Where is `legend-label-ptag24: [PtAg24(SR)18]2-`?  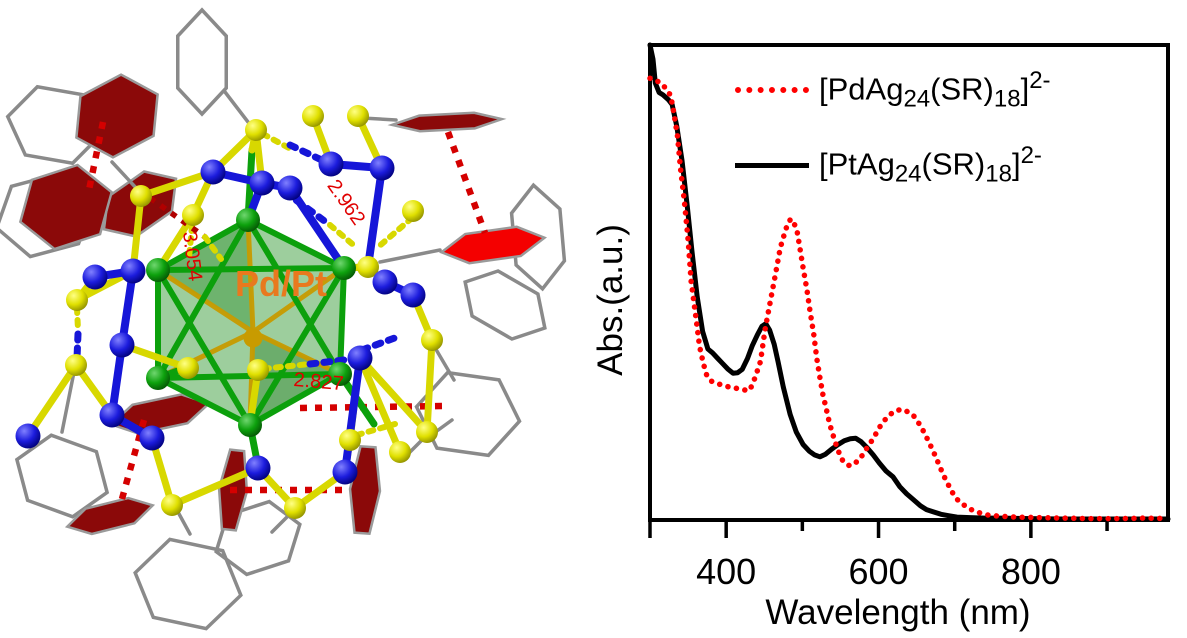 legend-label-ptag24: [PtAg24(SR)18]2- is located at coordinates (930, 164).